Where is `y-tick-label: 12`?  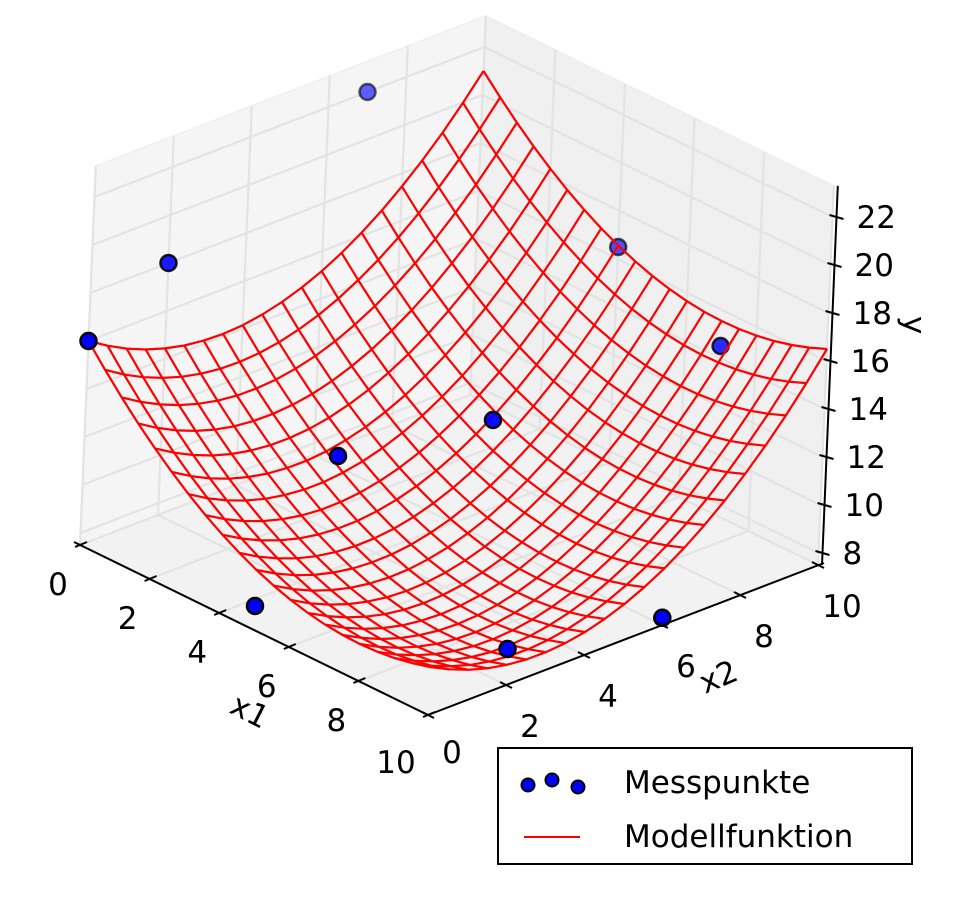
y-tick-label: 12 is located at coordinates (866, 458).